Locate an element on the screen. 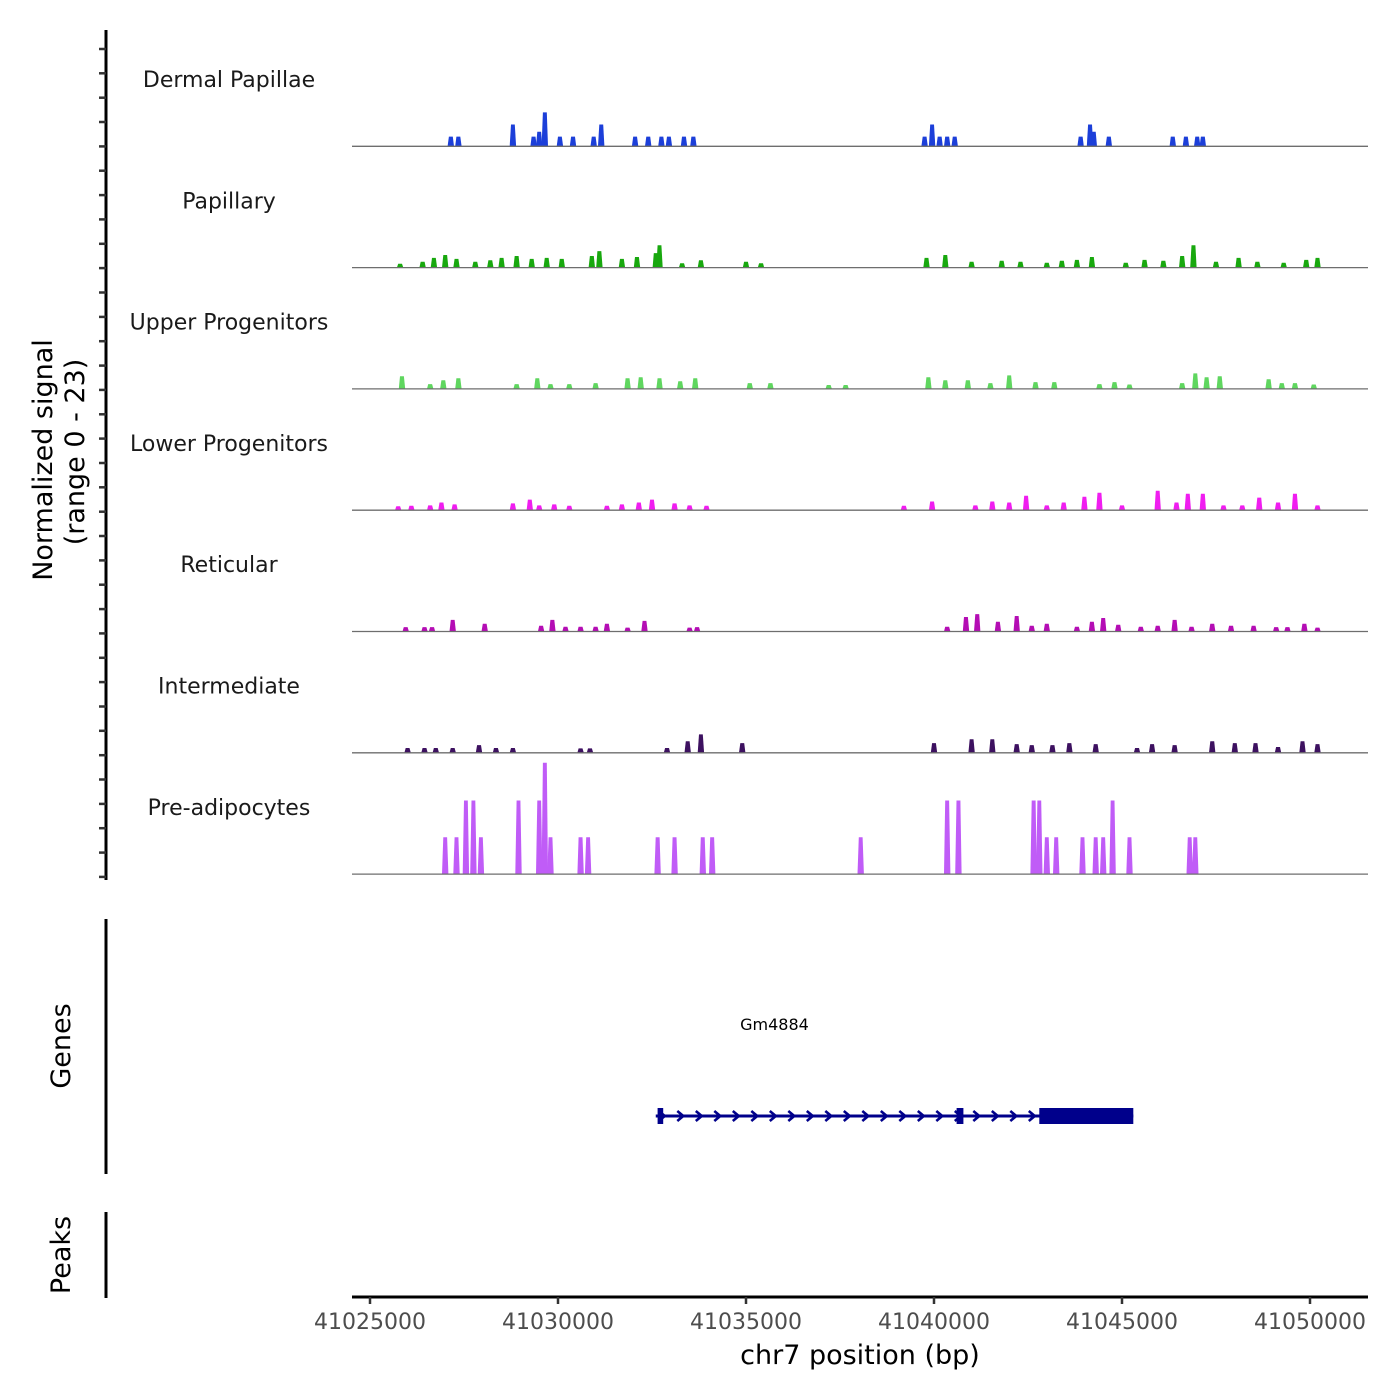 The height and width of the screenshot is (1400, 1400). y-axis-title-line2: (range 0 - 23) is located at coordinates (75, 452).